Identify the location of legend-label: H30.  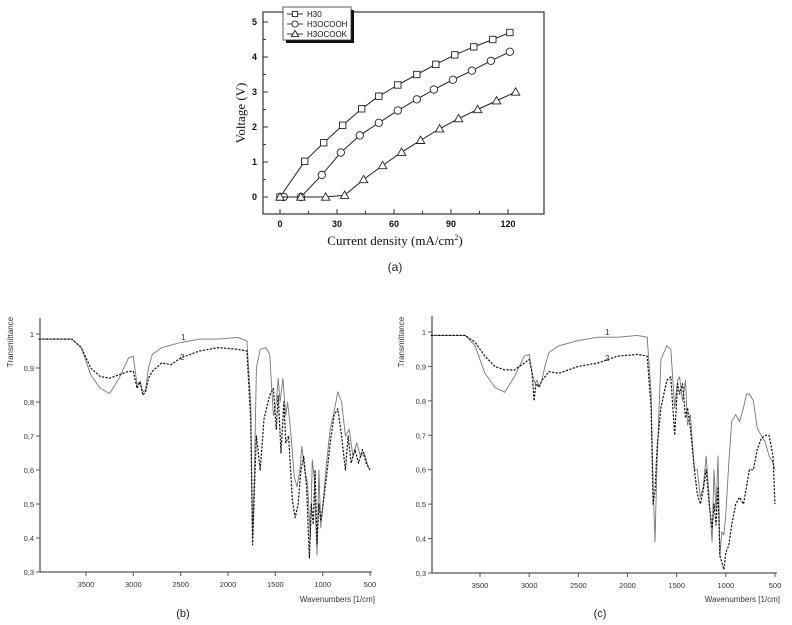
(314, 14).